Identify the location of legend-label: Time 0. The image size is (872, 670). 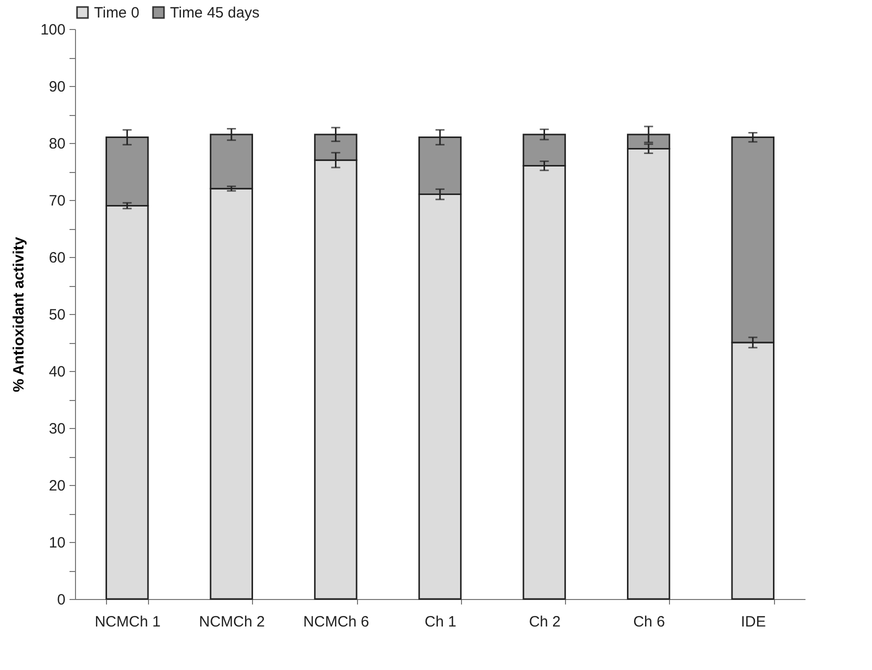
(117, 13).